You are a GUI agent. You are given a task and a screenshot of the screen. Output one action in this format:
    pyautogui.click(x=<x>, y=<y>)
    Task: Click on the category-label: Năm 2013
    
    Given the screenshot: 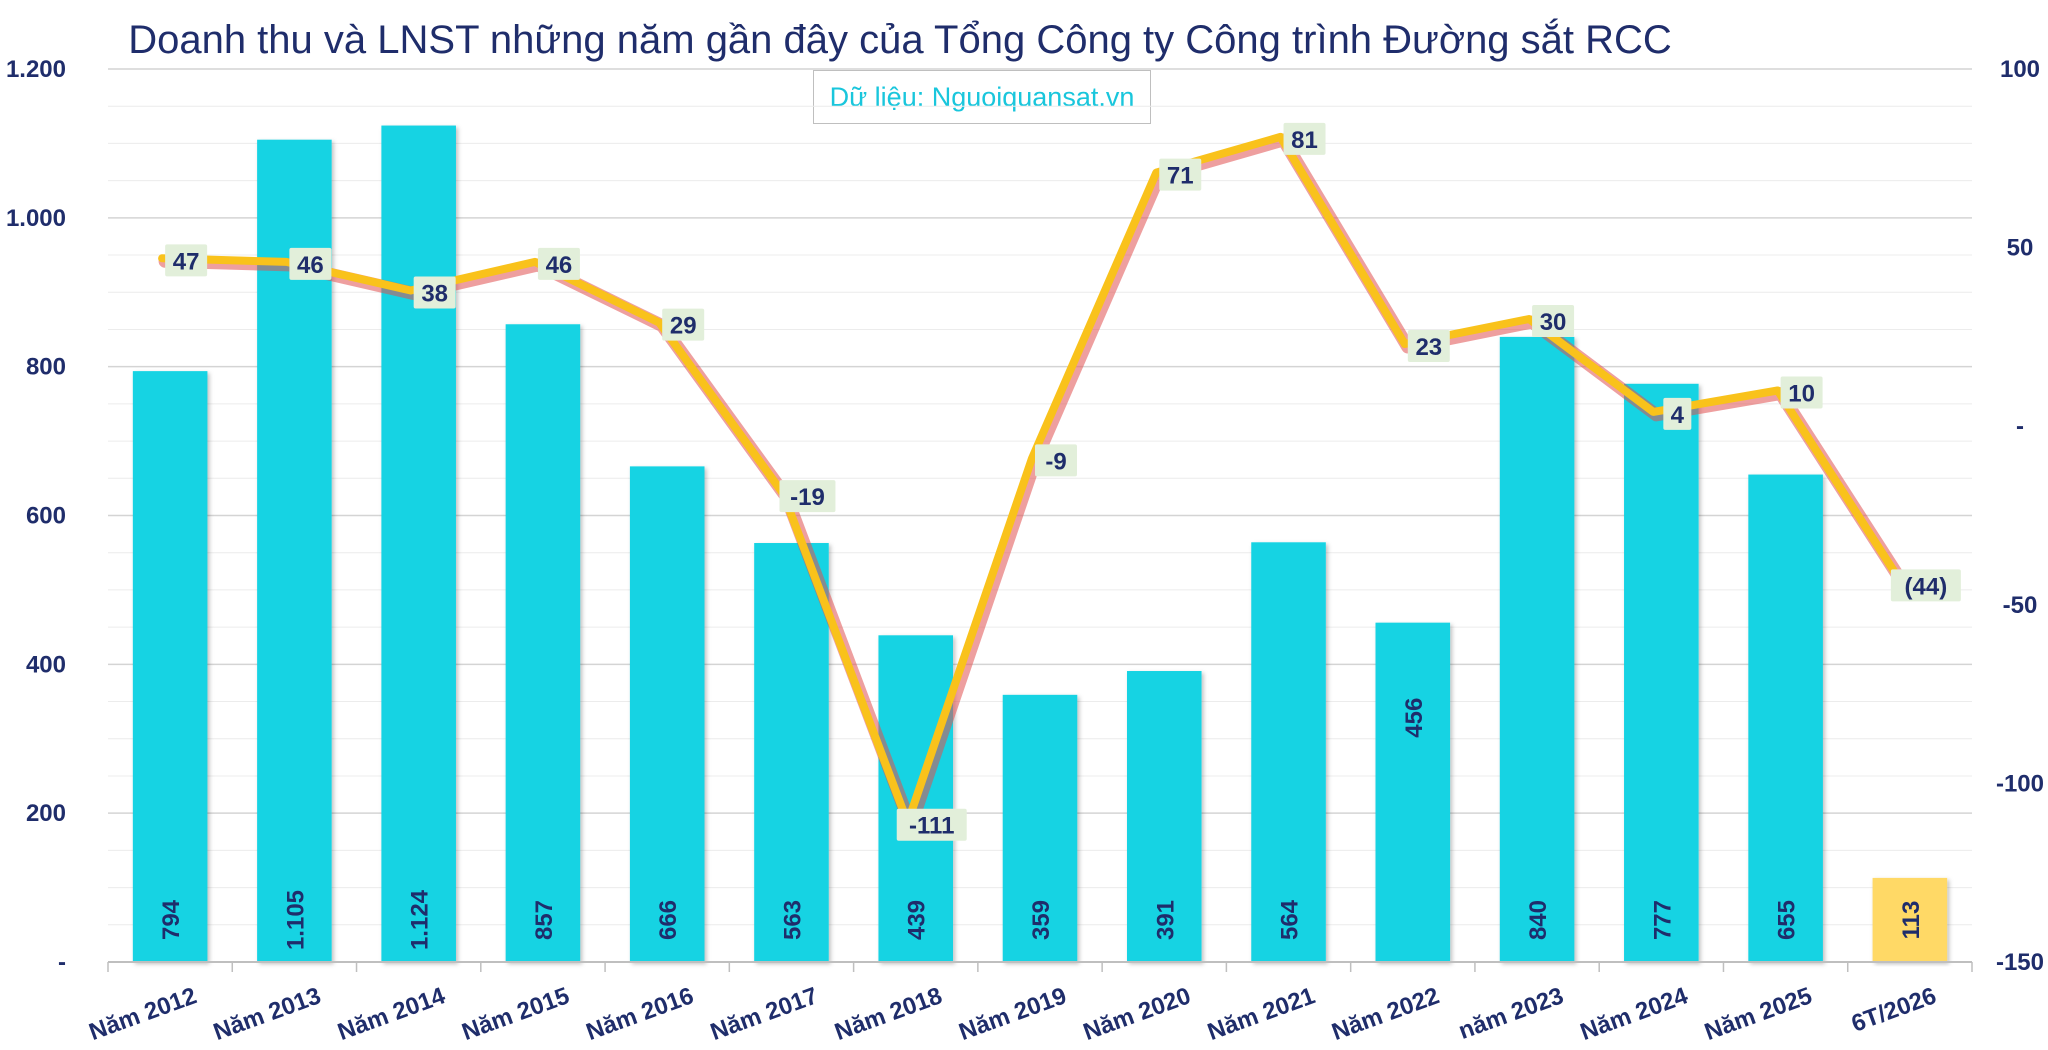 What is the action you would take?
    pyautogui.click(x=267, y=1014)
    